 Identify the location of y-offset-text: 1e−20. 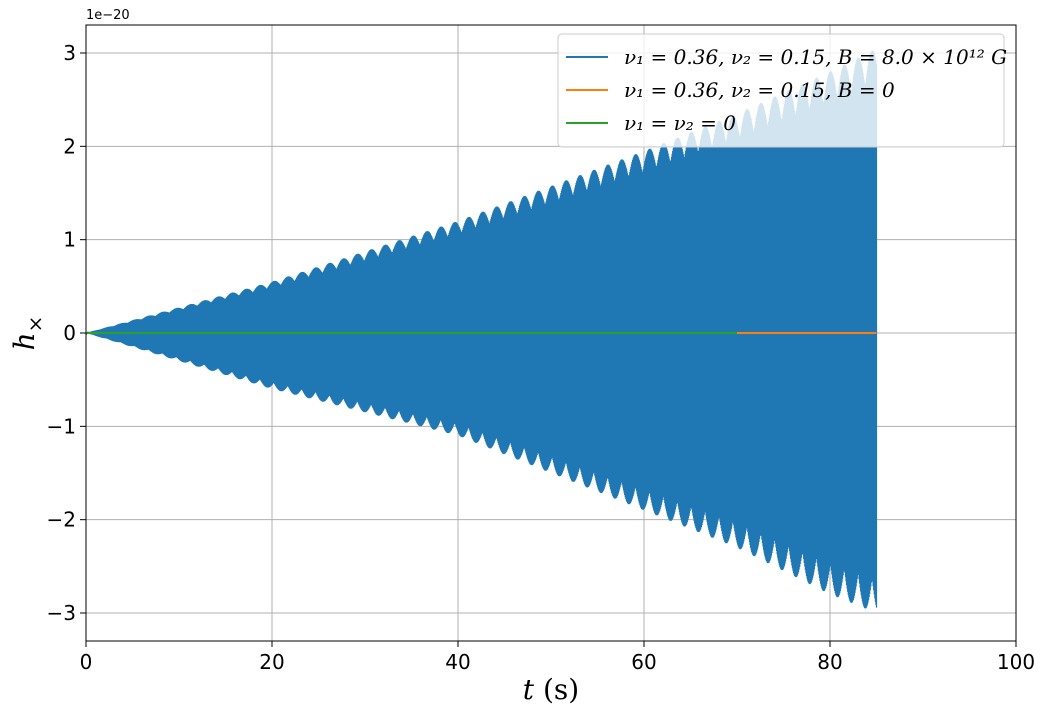
(108, 15).